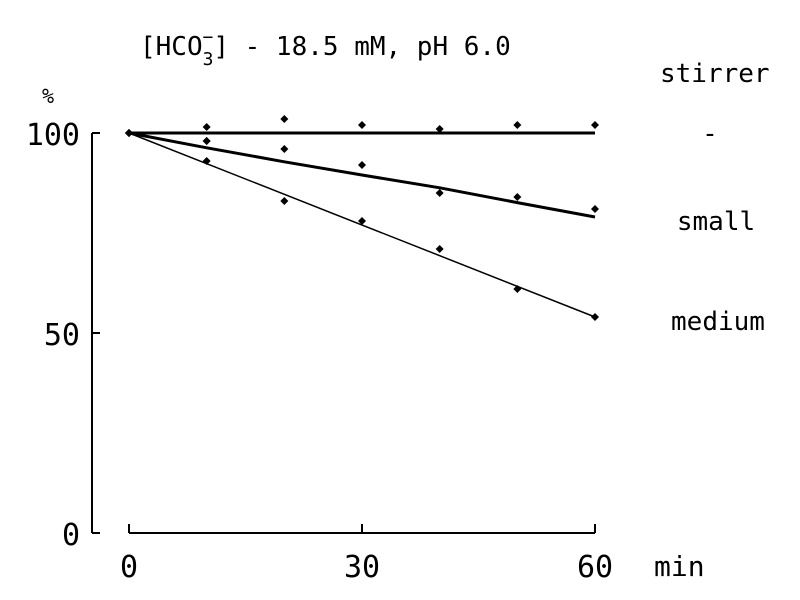  I want to click on series-label: medium, so click(718, 322).